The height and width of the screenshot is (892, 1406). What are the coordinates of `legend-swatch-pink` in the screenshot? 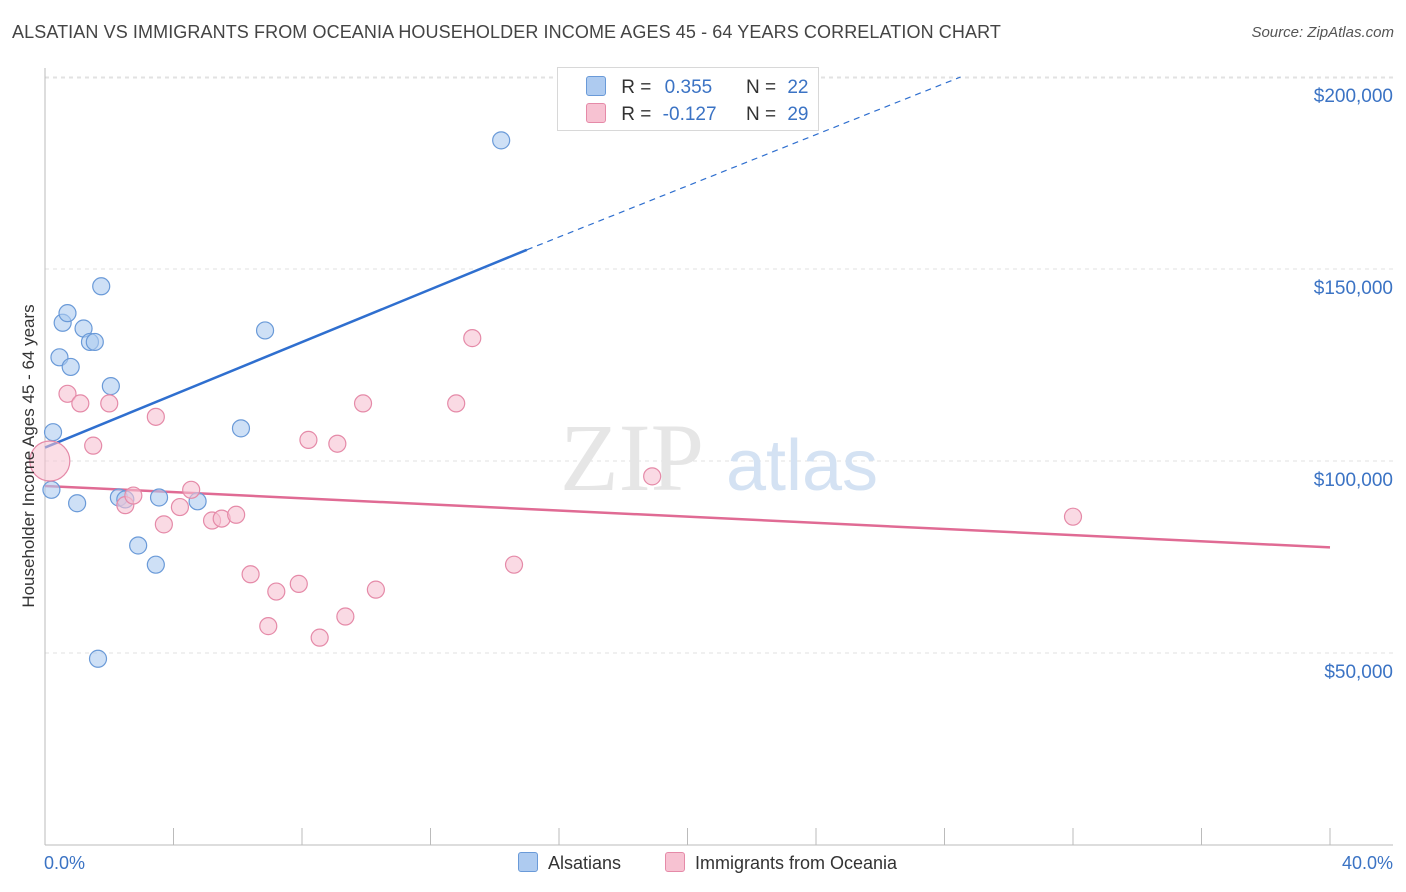 It's located at (596, 113).